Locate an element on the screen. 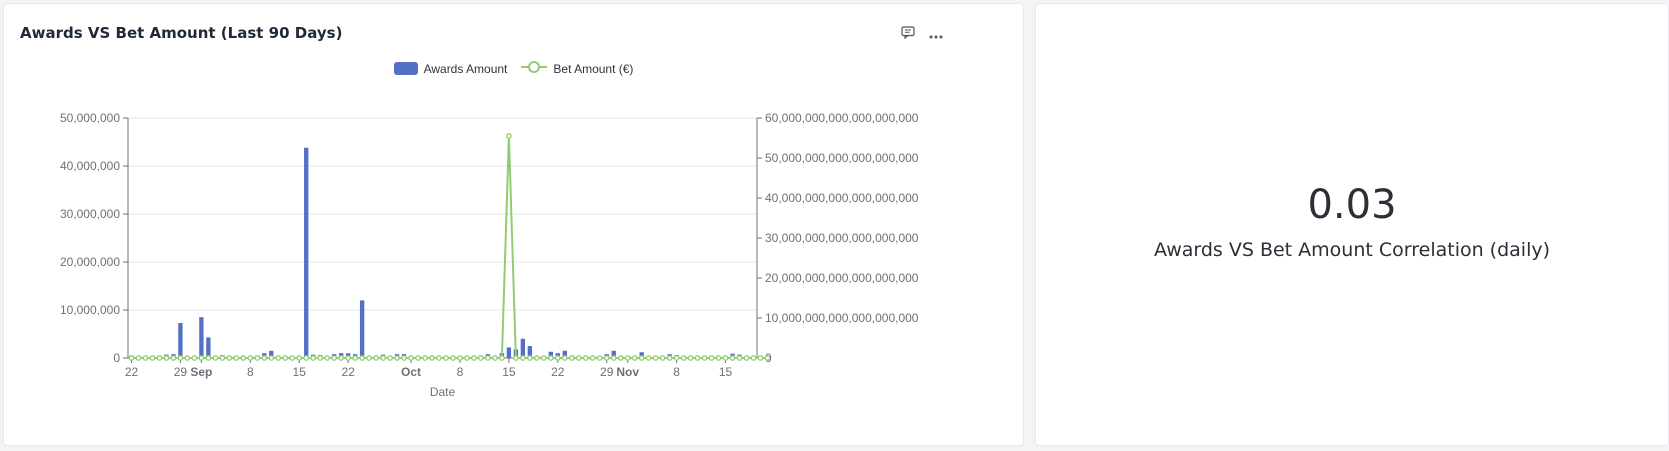  y-right-tick-label: 60,000,000,000,000,000,000 is located at coordinates (842, 118).